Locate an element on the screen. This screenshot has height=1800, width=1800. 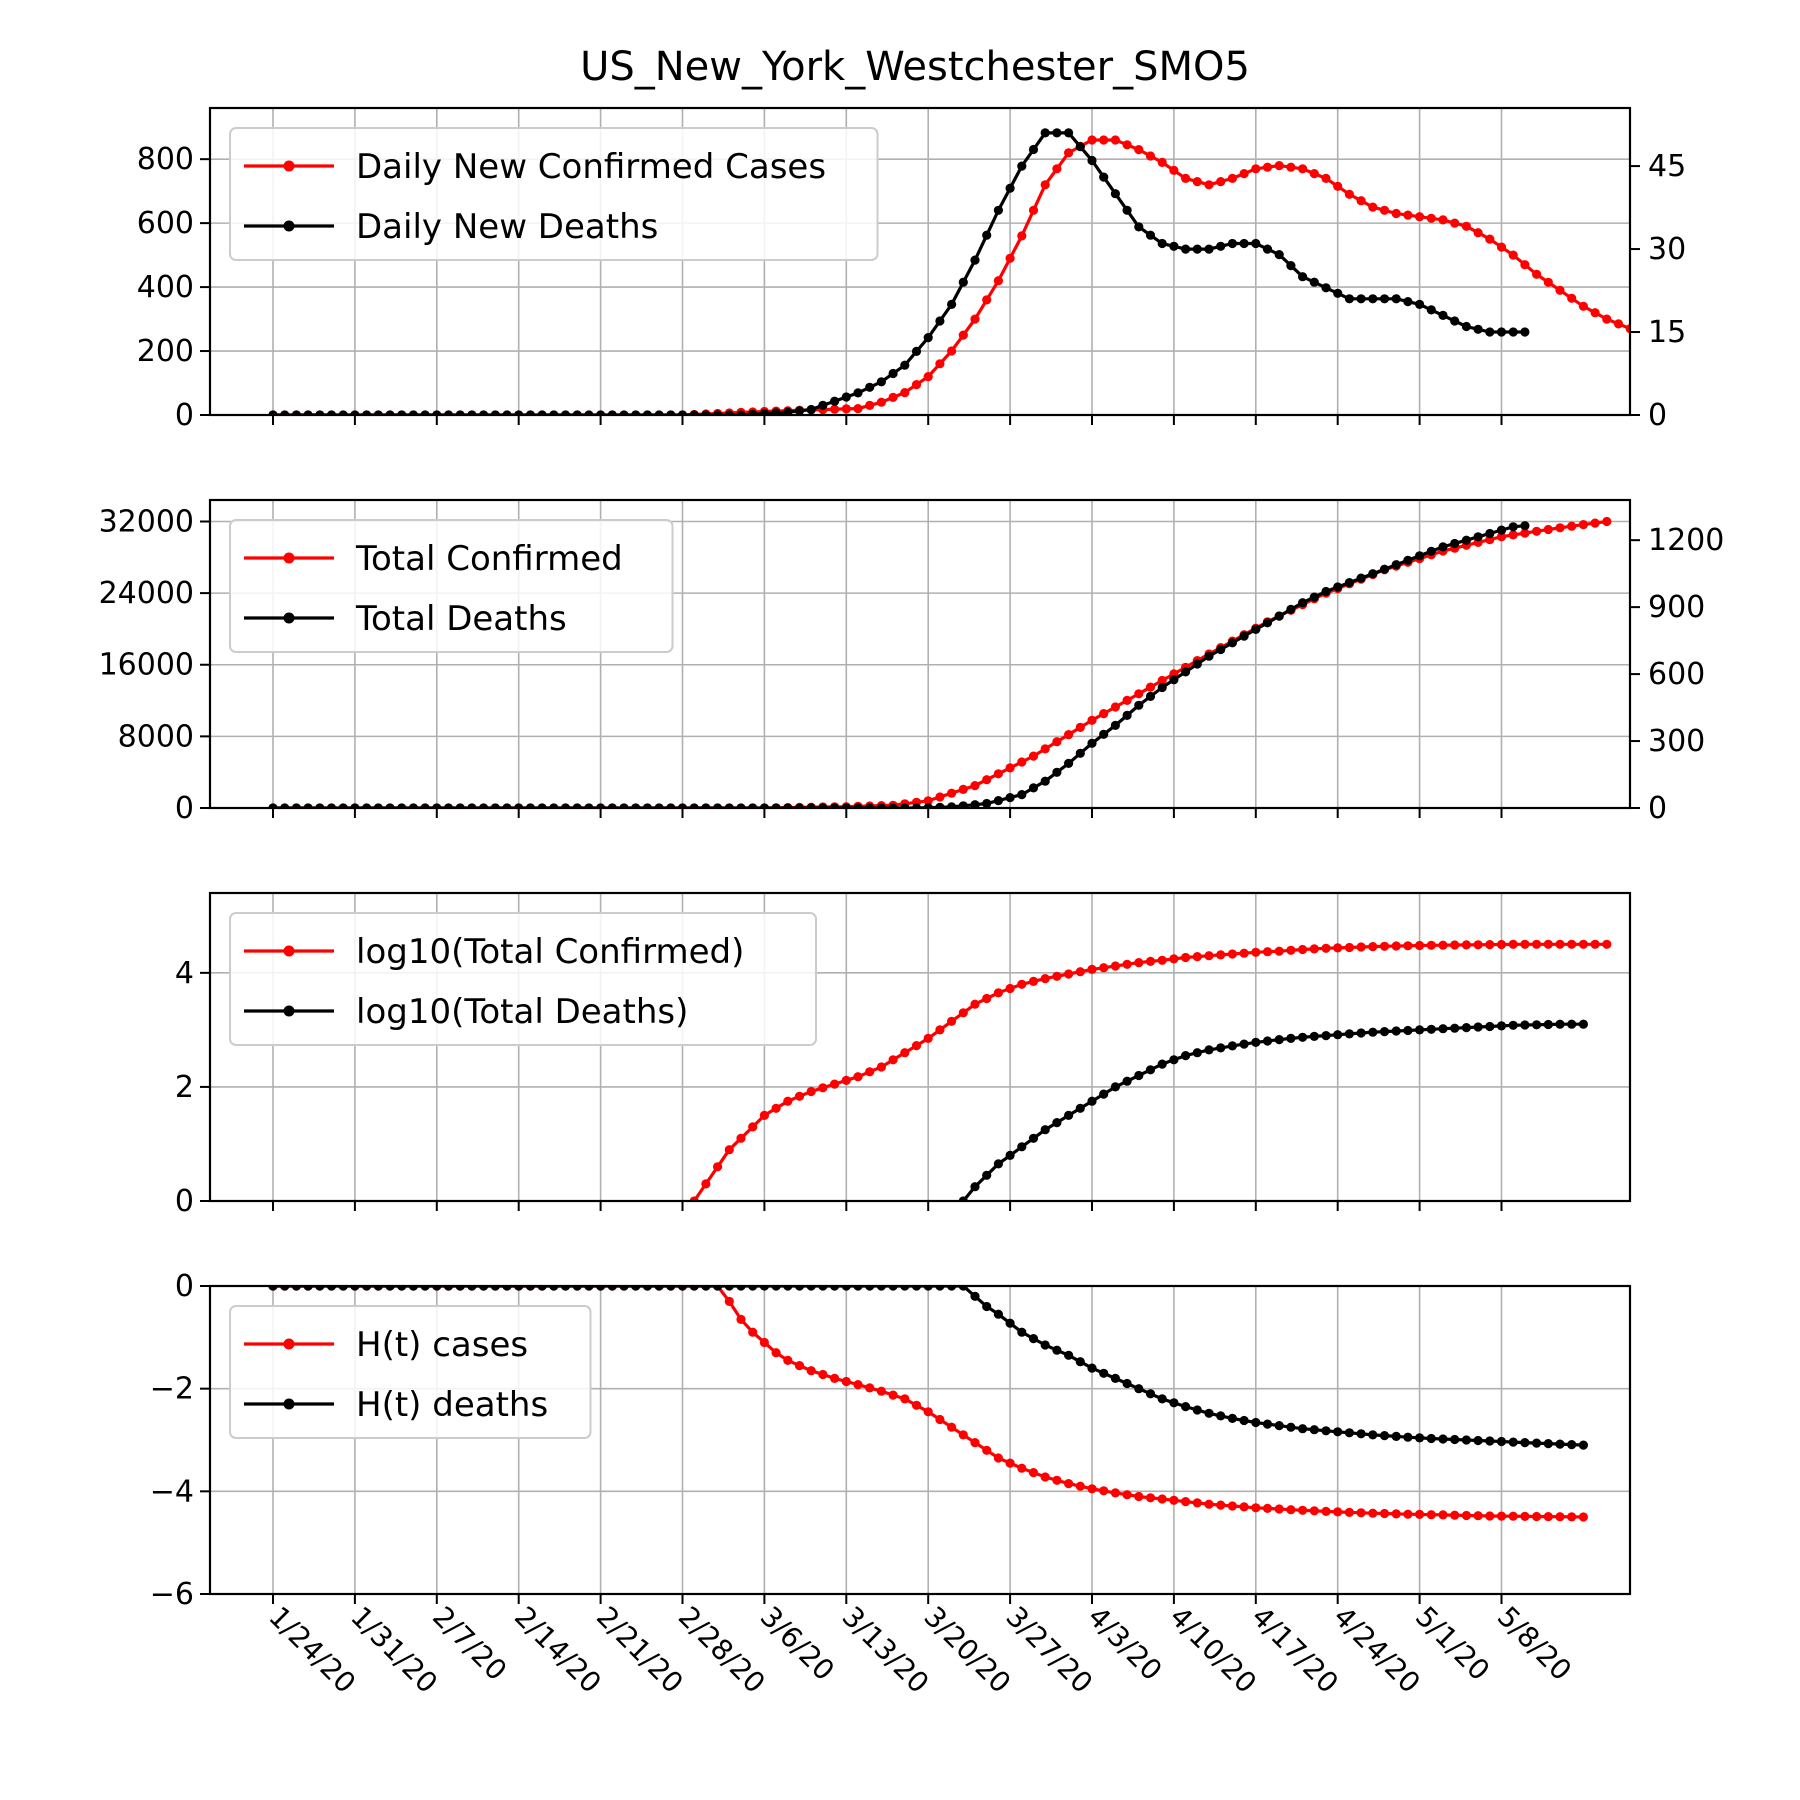
legend: Total Confirmed Total Deaths is located at coordinates (451, 586).